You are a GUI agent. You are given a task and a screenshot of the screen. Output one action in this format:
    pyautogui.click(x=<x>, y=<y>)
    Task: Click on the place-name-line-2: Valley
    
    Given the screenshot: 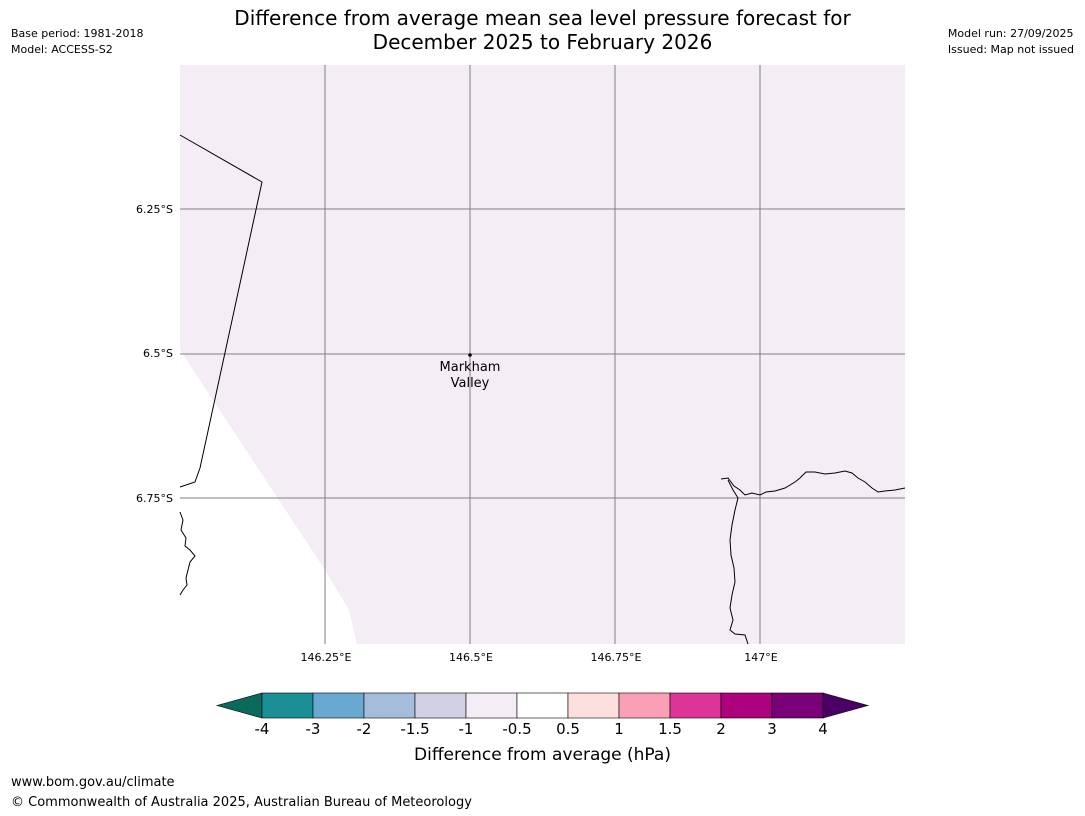 What is the action you would take?
    pyautogui.click(x=470, y=383)
    